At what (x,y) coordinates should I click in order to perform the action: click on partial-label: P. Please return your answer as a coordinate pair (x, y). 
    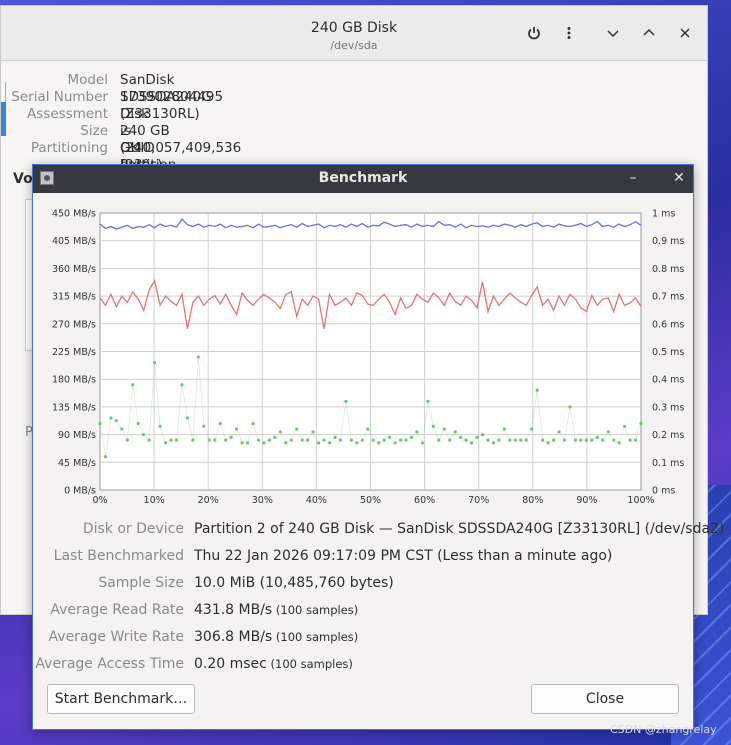
    Looking at the image, I should click on (29, 432).